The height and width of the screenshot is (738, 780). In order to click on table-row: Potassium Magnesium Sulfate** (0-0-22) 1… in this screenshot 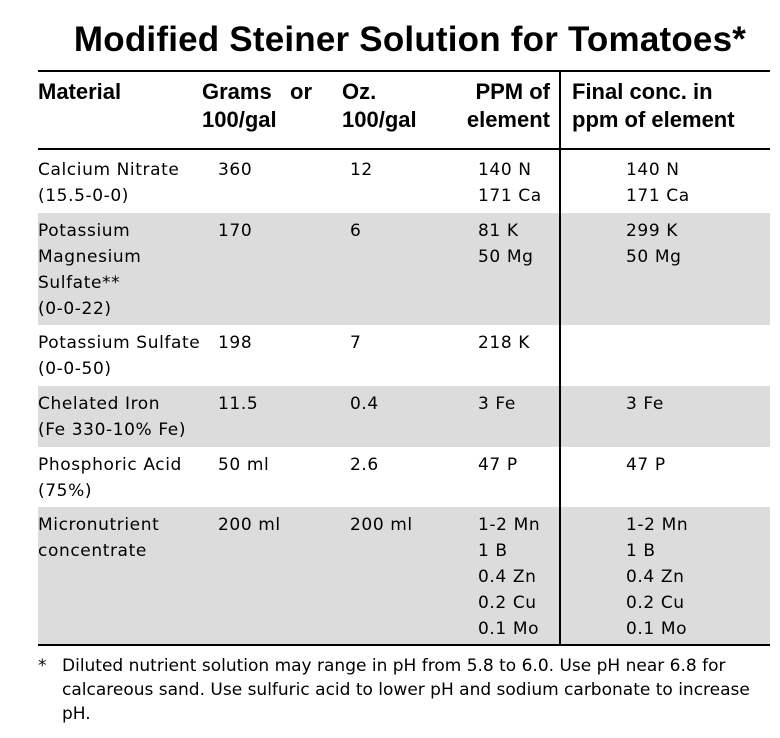, I will do `click(404, 269)`.